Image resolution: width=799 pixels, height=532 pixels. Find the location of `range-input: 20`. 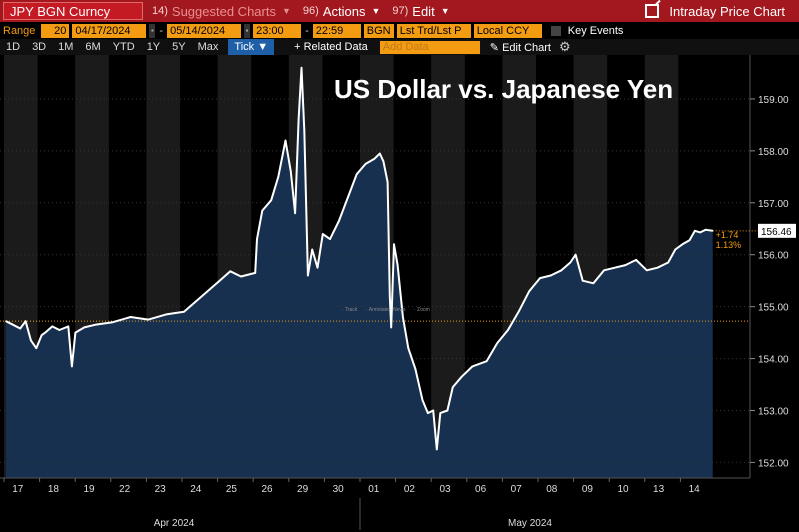

range-input: 20 is located at coordinates (55, 30).